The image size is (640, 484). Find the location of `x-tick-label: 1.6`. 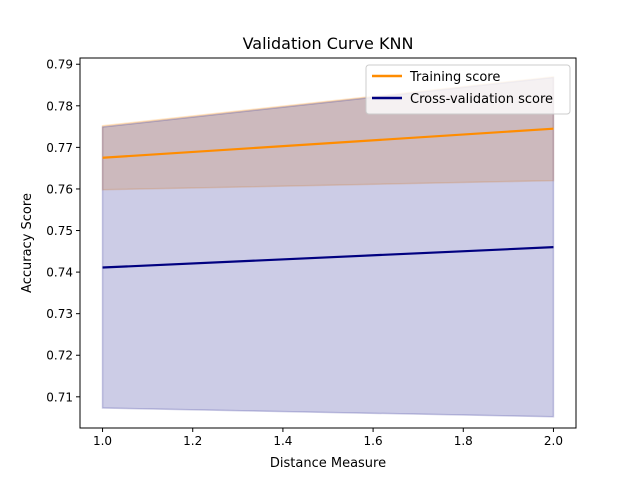

x-tick-label: 1.6 is located at coordinates (373, 441).